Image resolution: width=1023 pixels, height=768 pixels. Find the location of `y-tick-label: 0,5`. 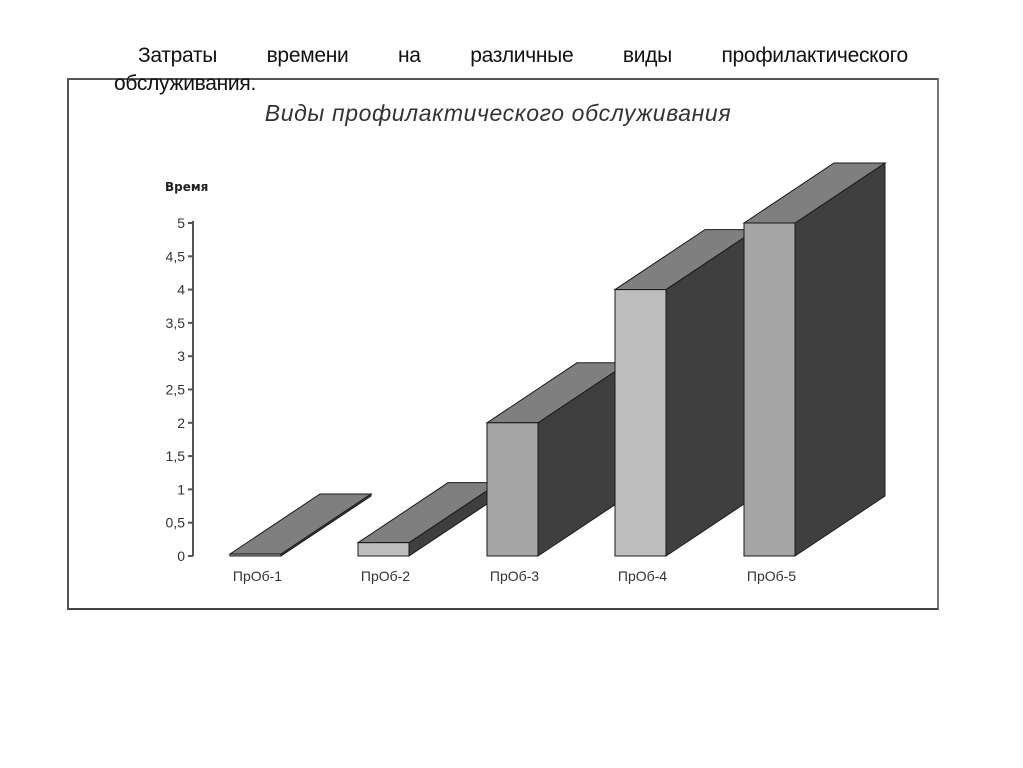

y-tick-label: 0,5 is located at coordinates (176, 523).